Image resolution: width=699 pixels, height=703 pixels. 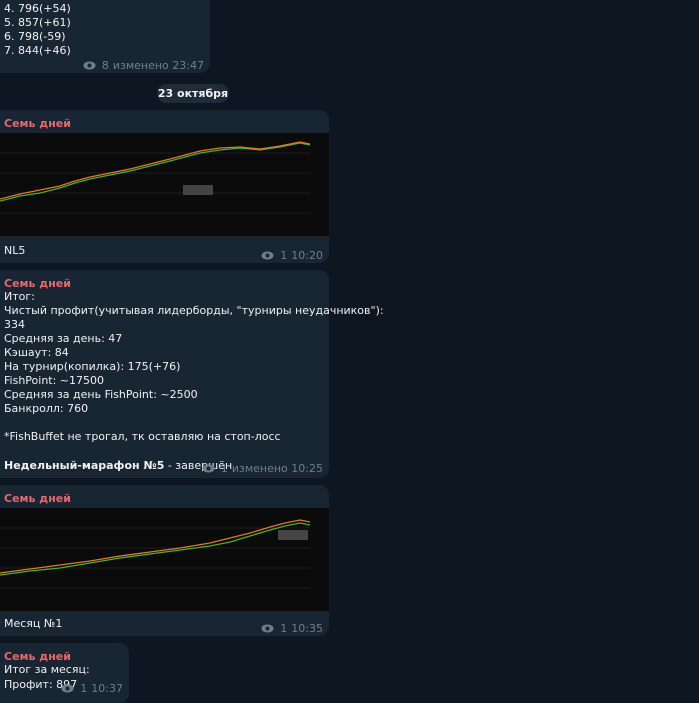 What do you see at coordinates (158, 65) in the screenshot?
I see `time: изменено 23:47` at bounding box center [158, 65].